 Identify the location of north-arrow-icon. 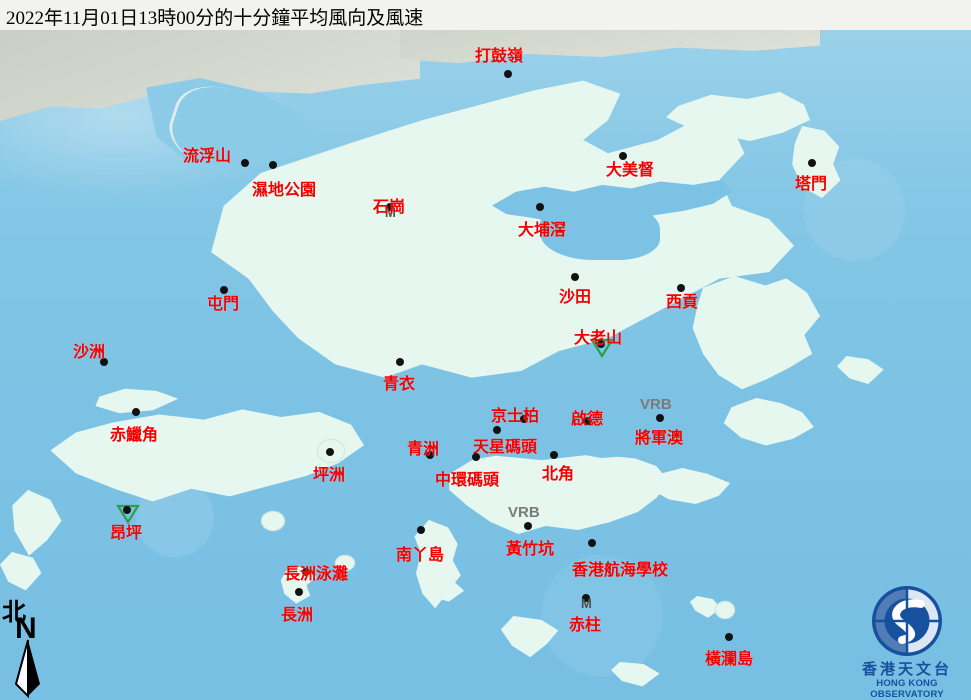
(27, 669).